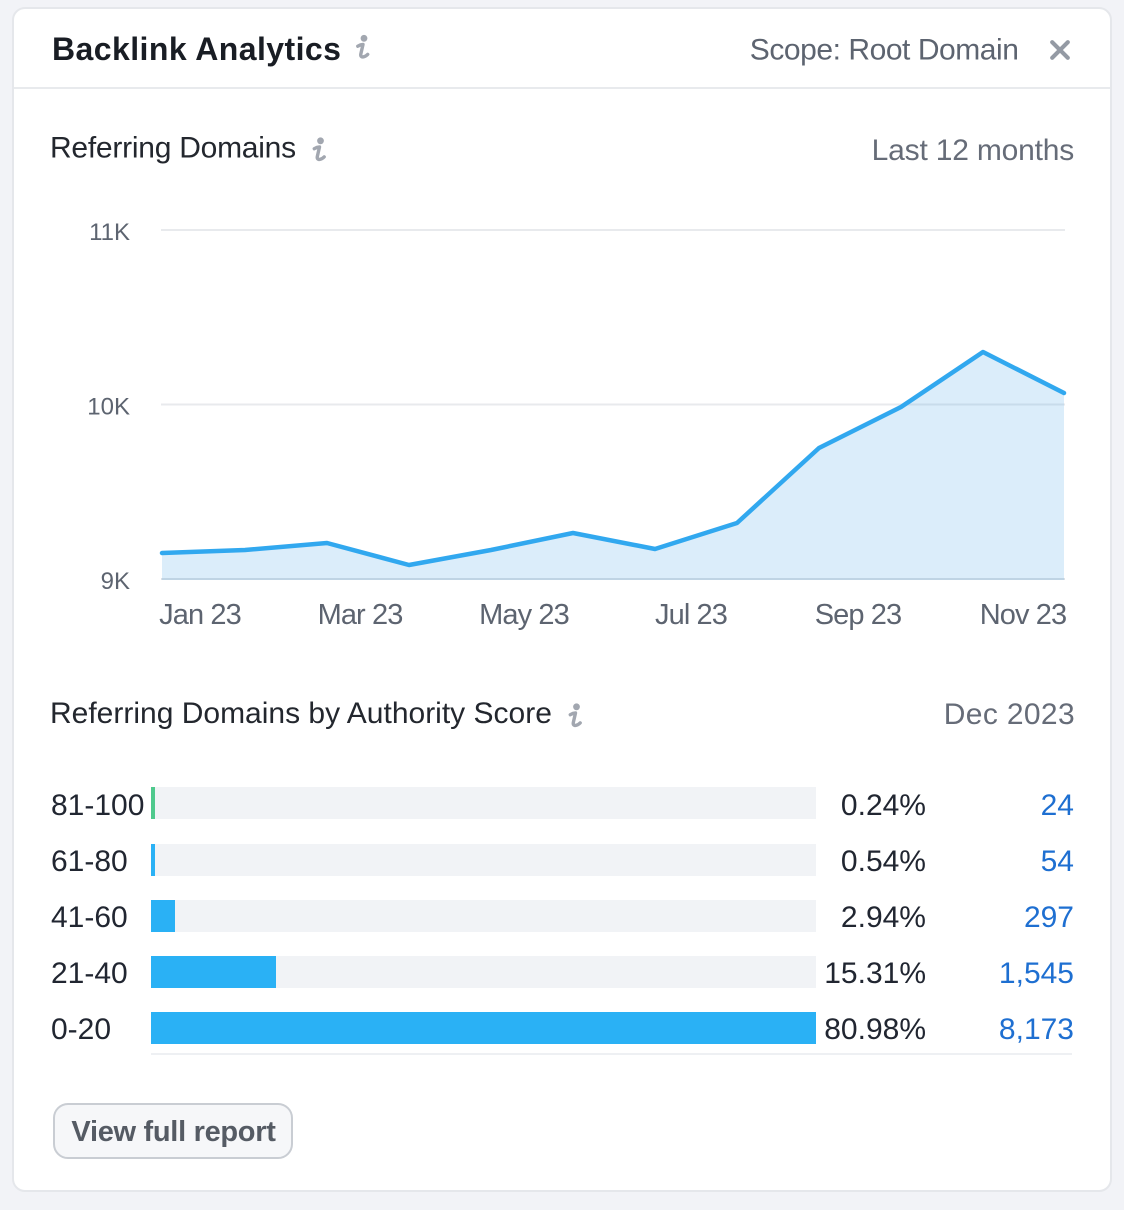 This screenshot has width=1124, height=1210. What do you see at coordinates (1049, 917) in the screenshot?
I see `svg-text: 297` at bounding box center [1049, 917].